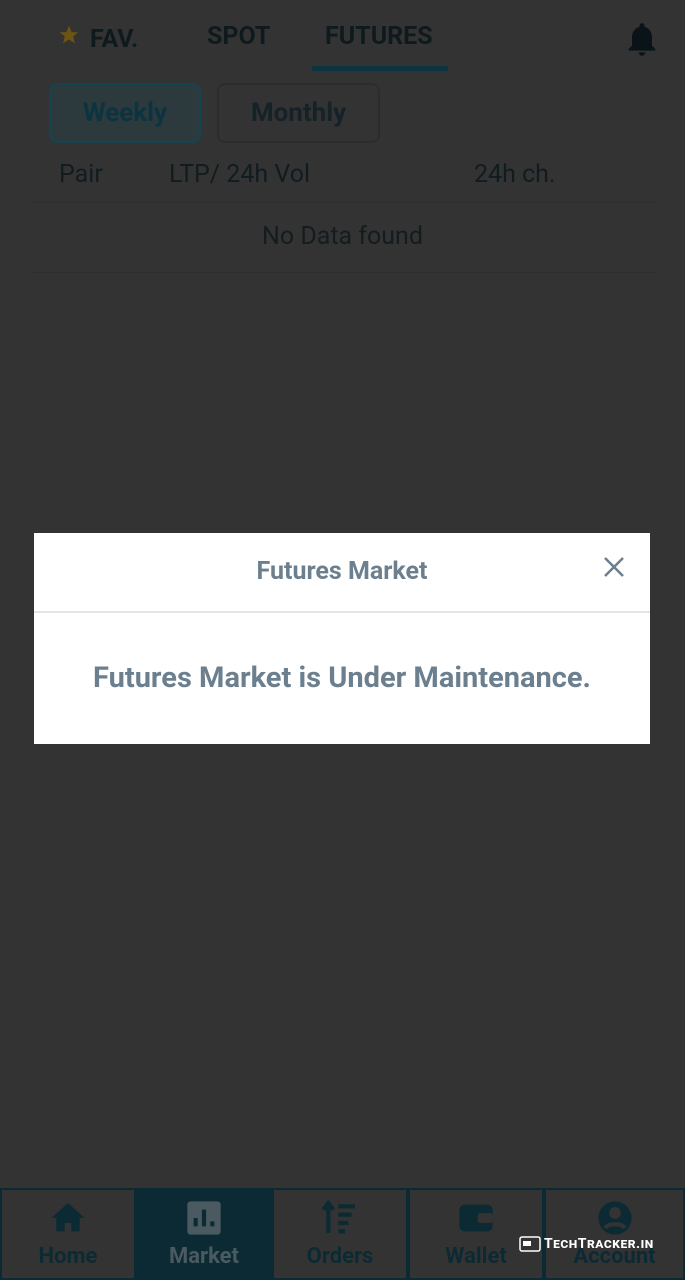 The height and width of the screenshot is (1280, 685). Describe the element at coordinates (340, 1256) in the screenshot. I see `nav-label: Orders` at that location.